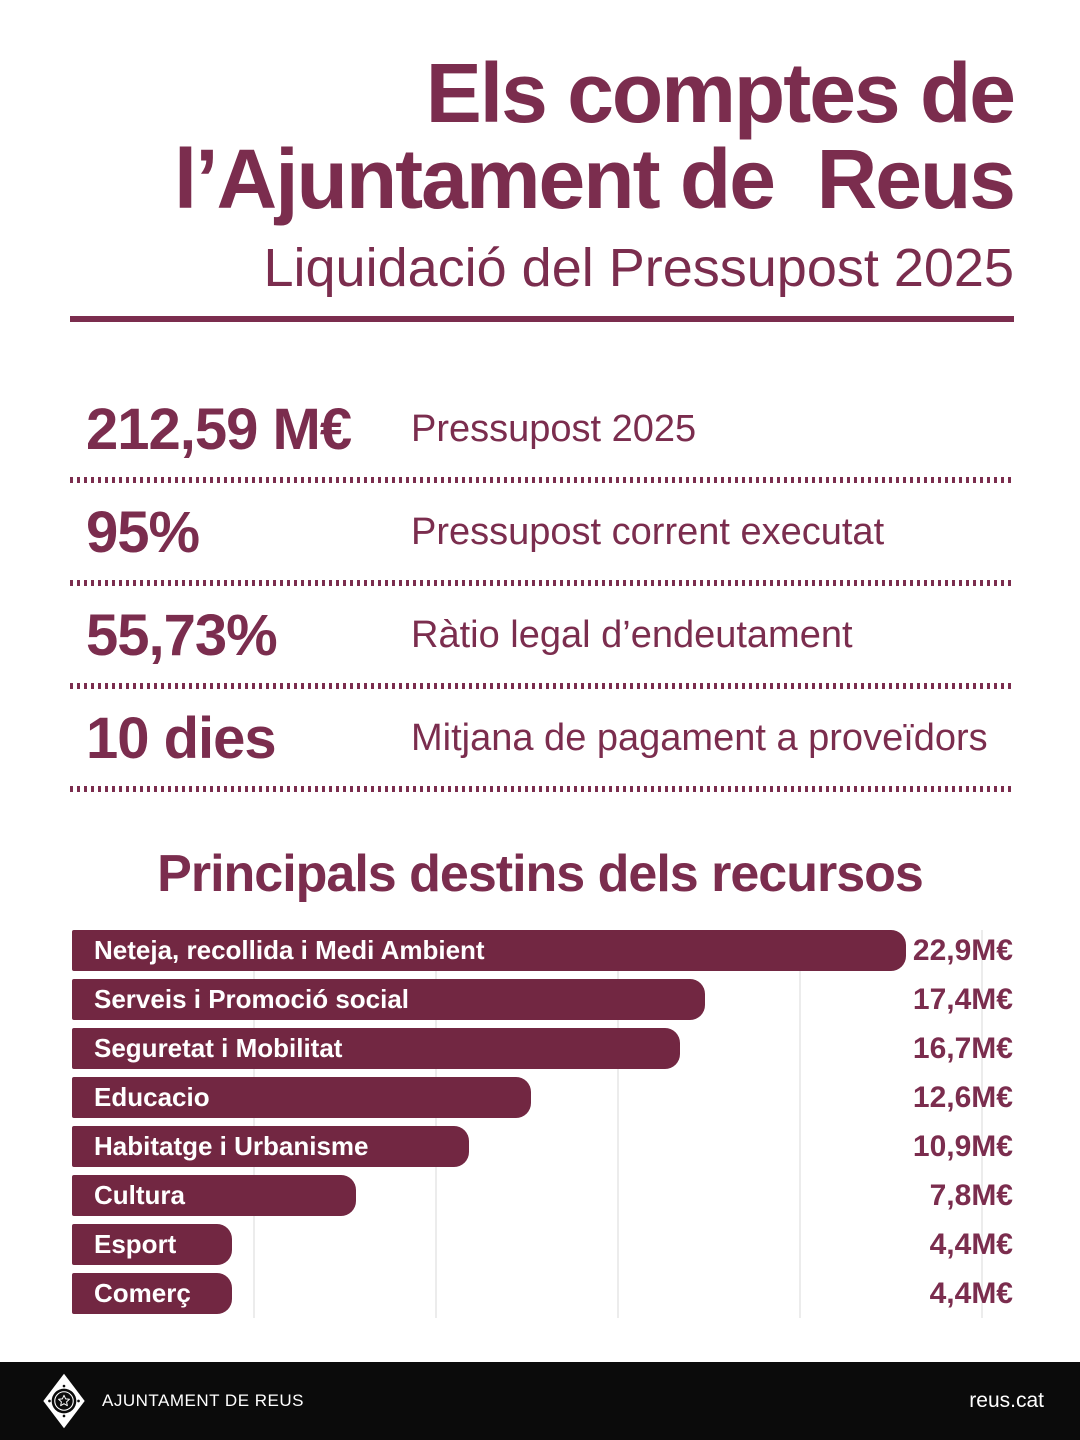 Image resolution: width=1080 pixels, height=1440 pixels. Describe the element at coordinates (214, 1195) in the screenshot. I see `bar: Cultura` at that location.